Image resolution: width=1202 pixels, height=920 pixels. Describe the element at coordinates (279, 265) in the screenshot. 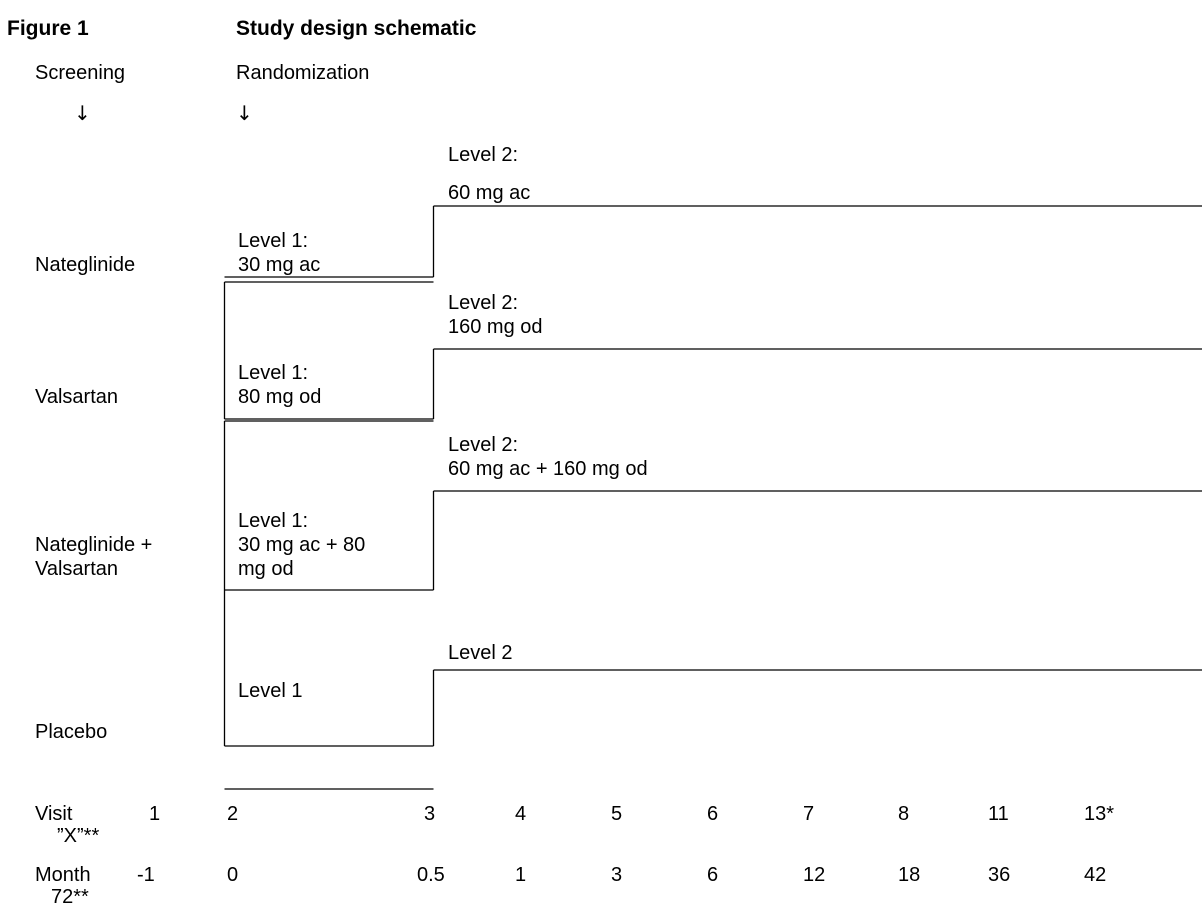

I see `nateglinide-level1-dose: 30 mg ac` at that location.